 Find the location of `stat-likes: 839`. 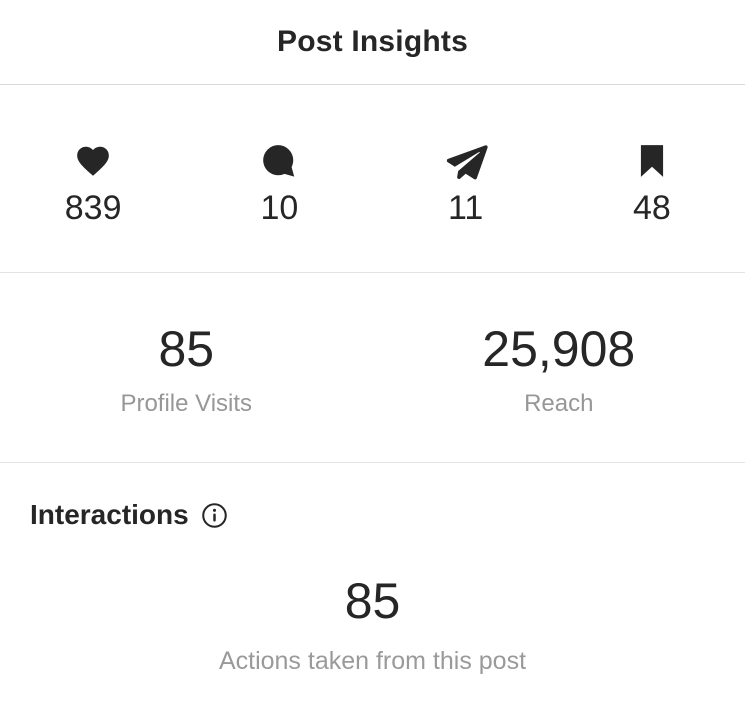

stat-likes: 839 is located at coordinates (93, 178).